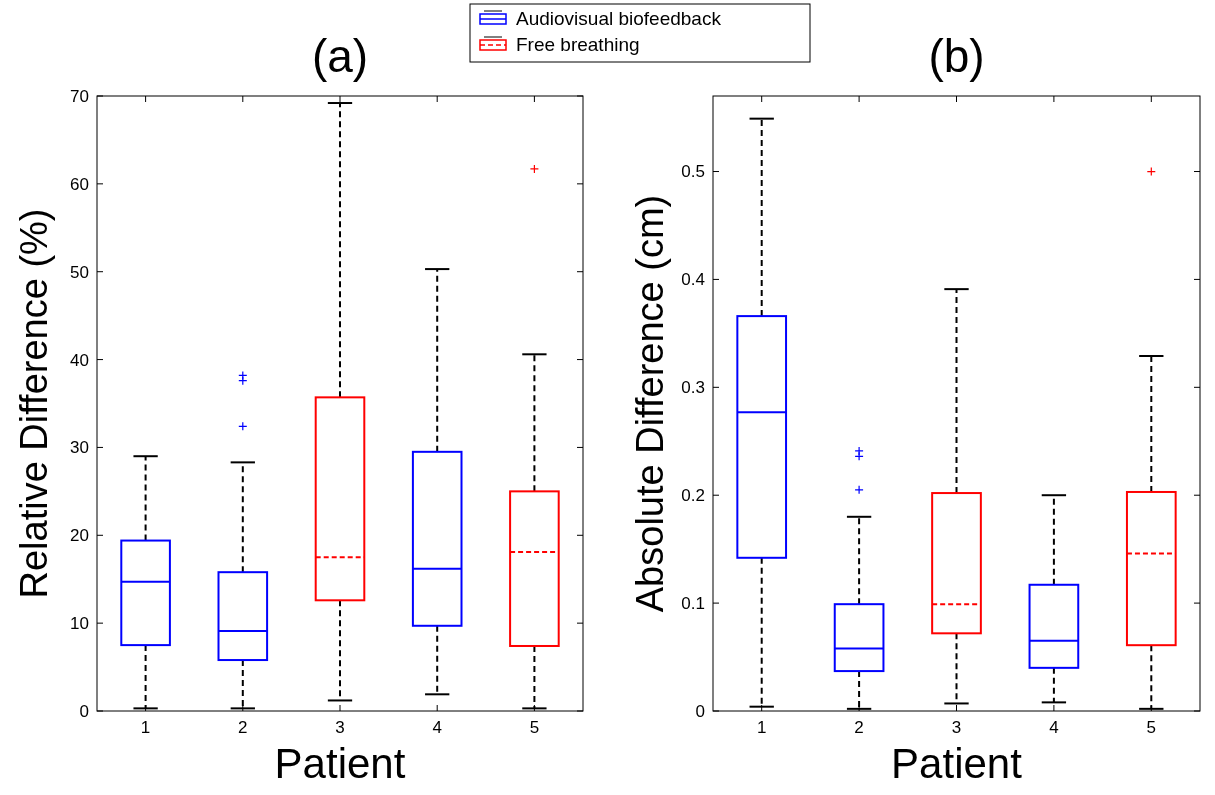 The height and width of the screenshot is (795, 1215). What do you see at coordinates (79, 272) in the screenshot?
I see `y-tick-label: 50` at bounding box center [79, 272].